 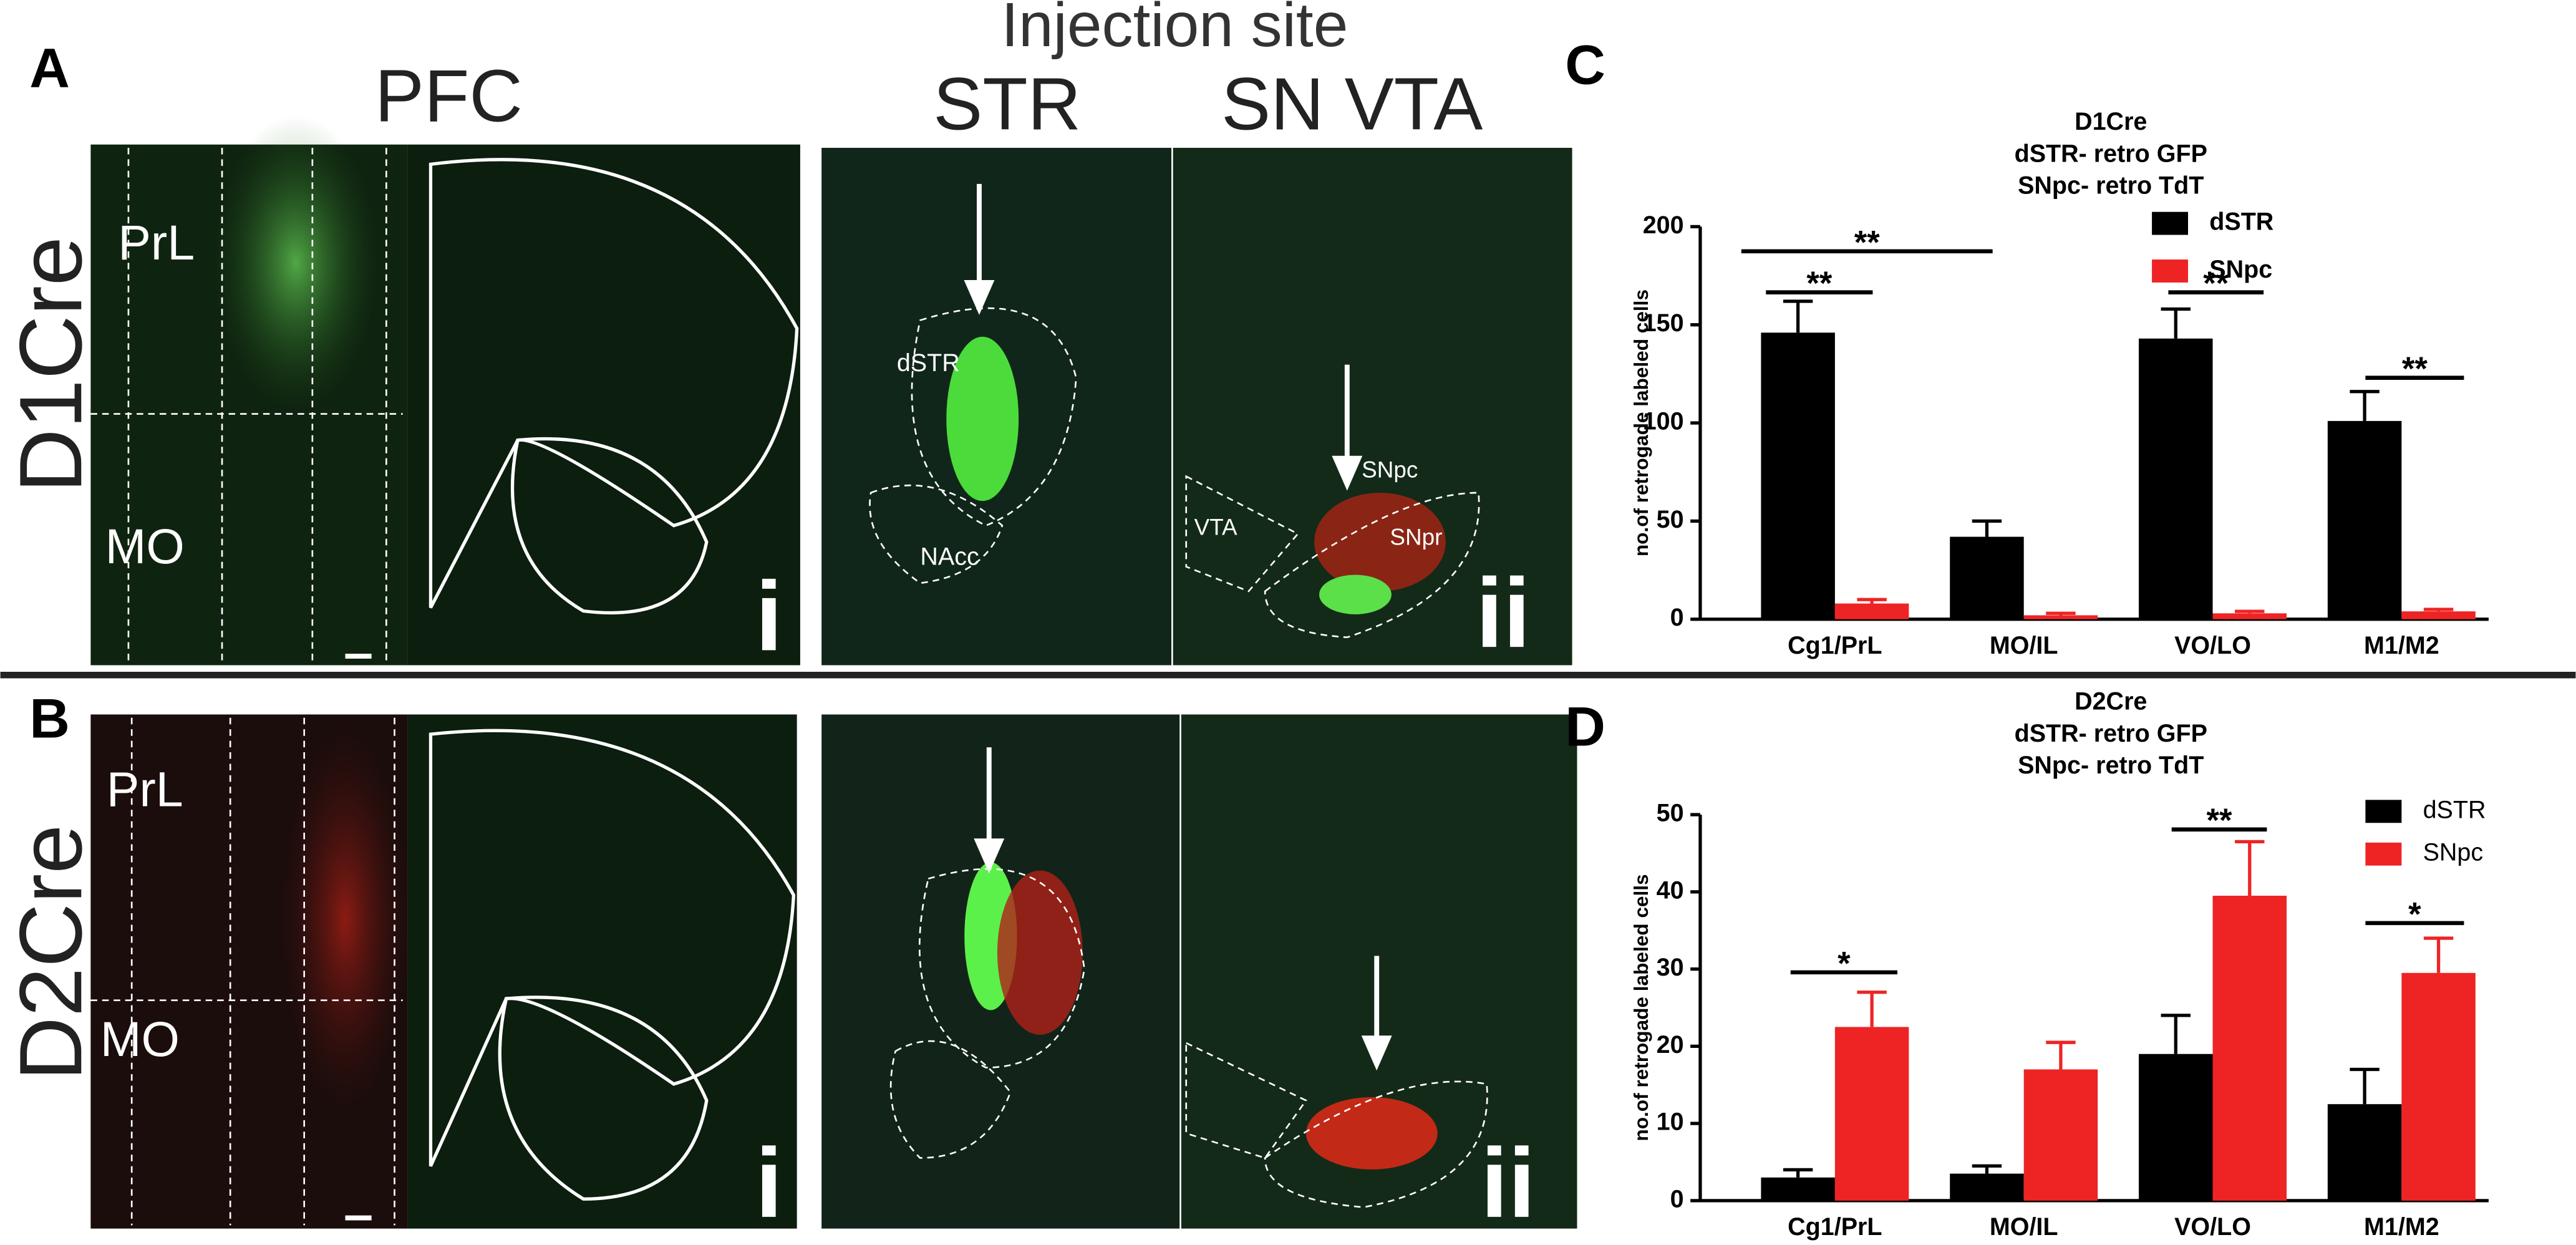 I want to click on image-label: SNpc, so click(x=1390, y=470).